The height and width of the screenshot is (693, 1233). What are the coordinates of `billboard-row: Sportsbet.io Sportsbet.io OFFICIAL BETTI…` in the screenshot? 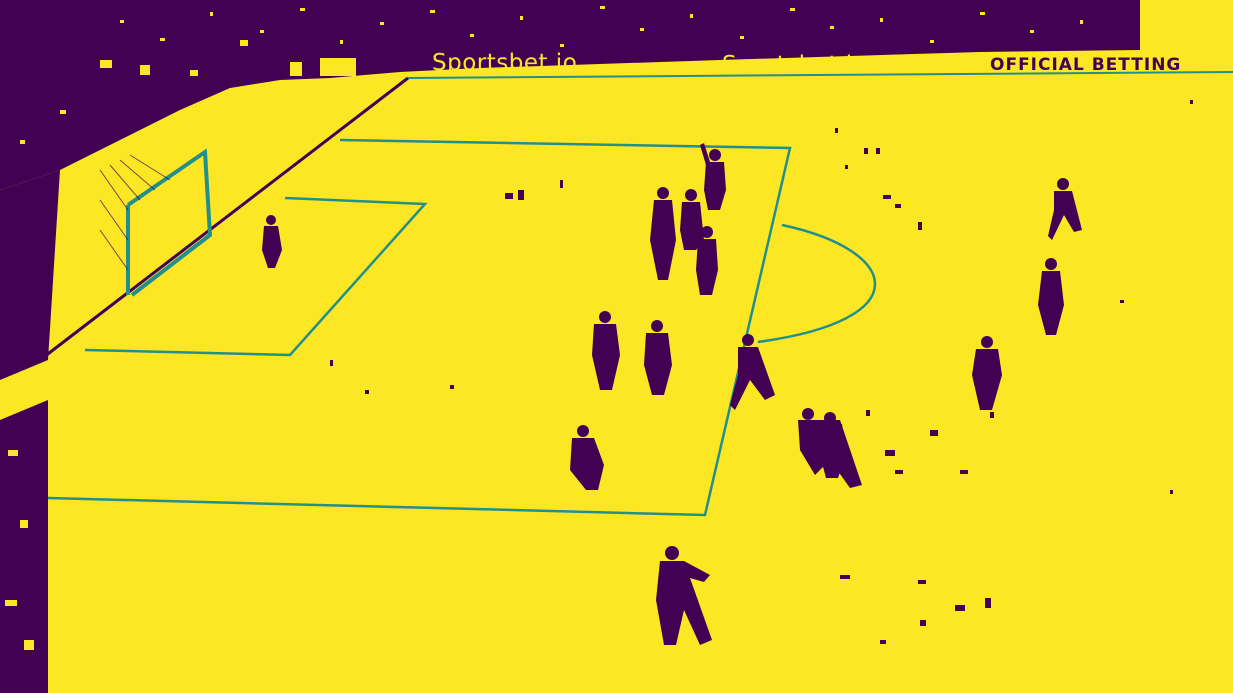 It's located at (832, 39).